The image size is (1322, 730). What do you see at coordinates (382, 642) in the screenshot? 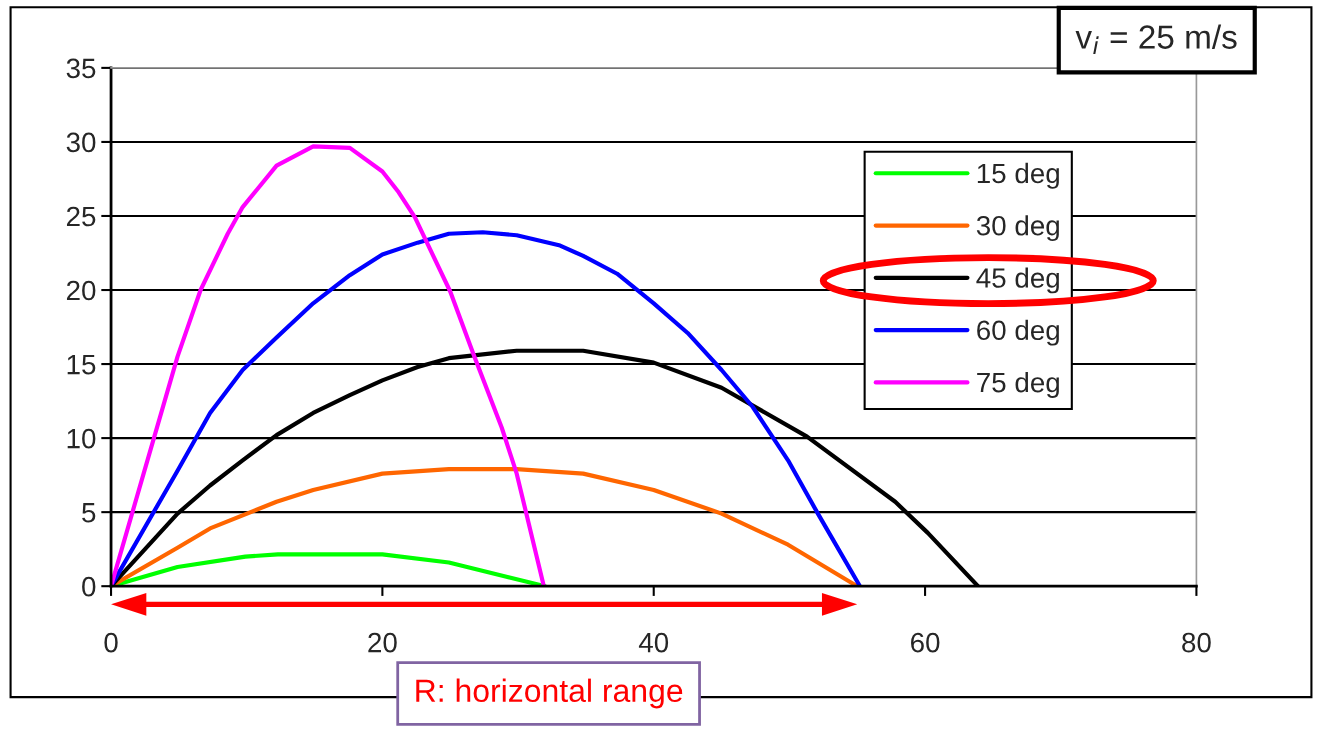
I see `x-tick-label: 20` at bounding box center [382, 642].